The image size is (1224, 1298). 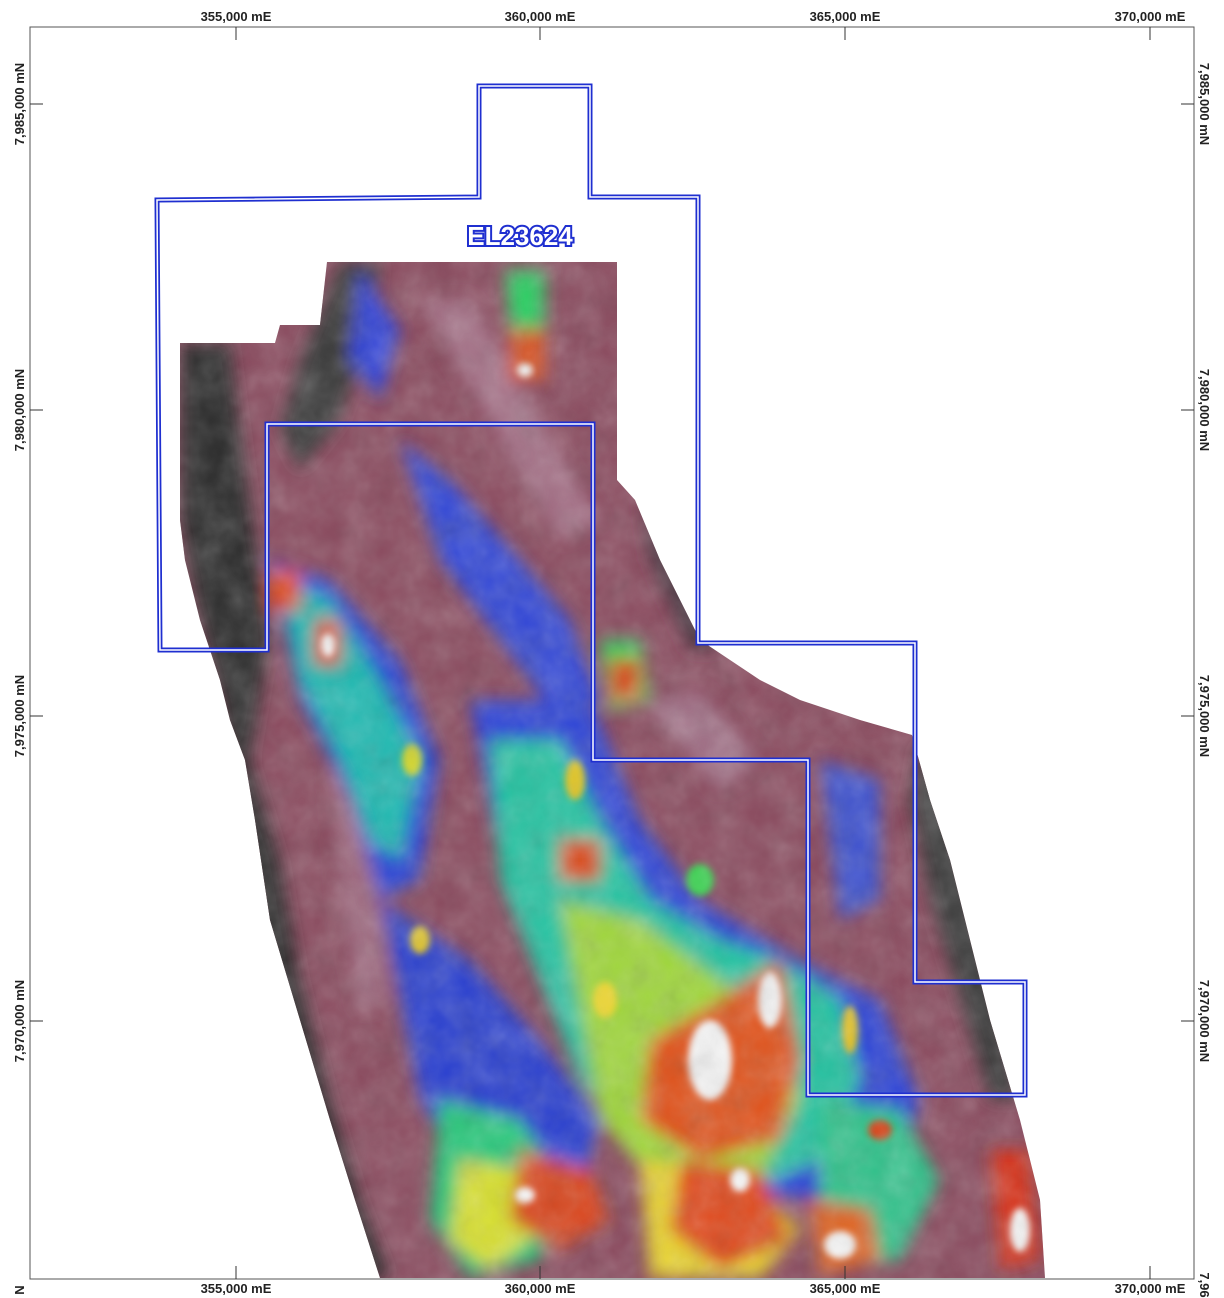 I want to click on northing-label-right: 7,975,000 mN, so click(x=1204, y=716).